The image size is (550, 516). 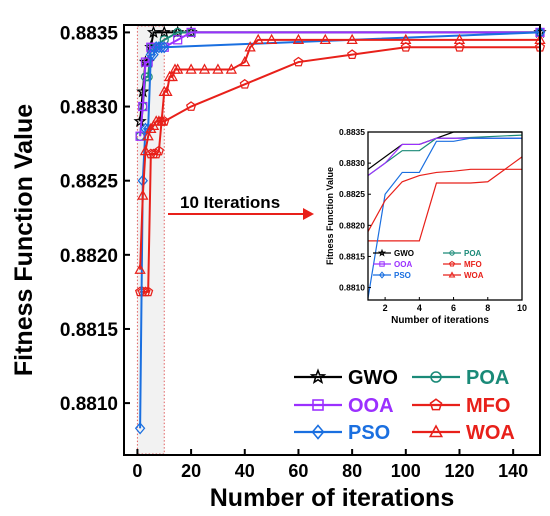 What do you see at coordinates (89, 330) in the screenshot?
I see `y-tick-label: 0.8815` at bounding box center [89, 330].